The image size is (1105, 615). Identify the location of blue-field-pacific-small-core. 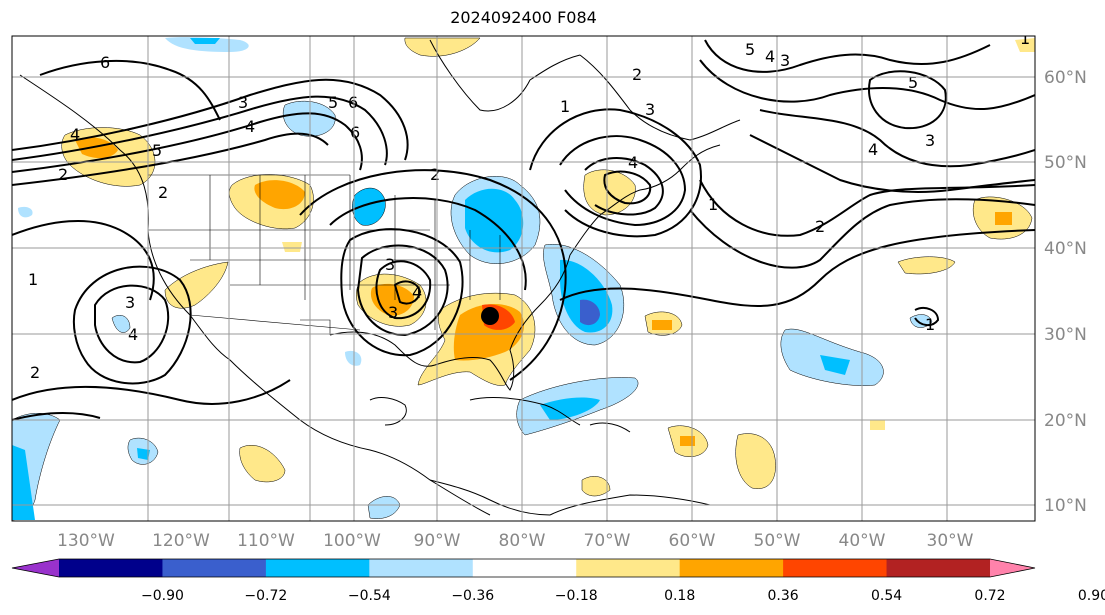
(143, 454).